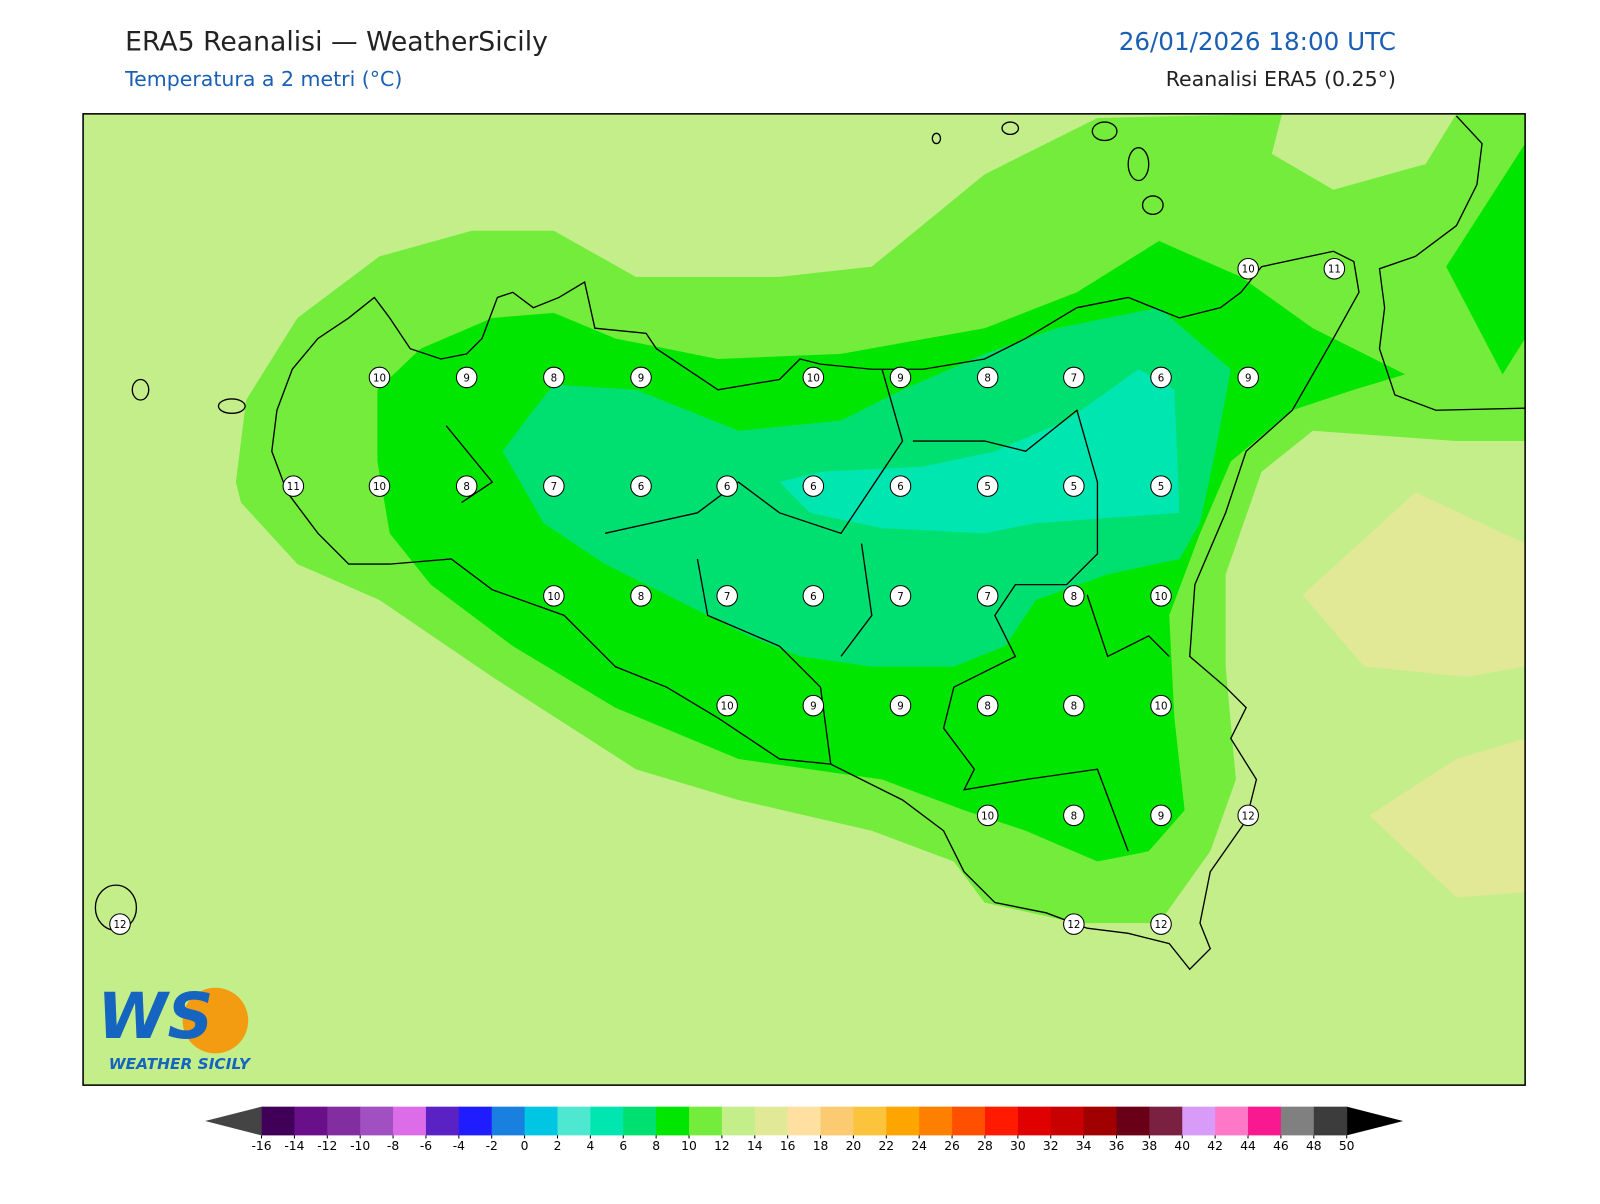  Describe the element at coordinates (393, 1146) in the screenshot. I see `colorbar-tick-label: -8` at that location.